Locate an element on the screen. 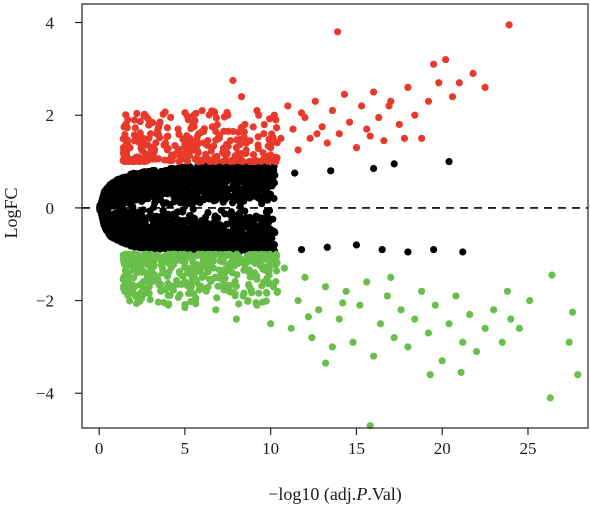 This screenshot has height=524, width=590. x-tick-label: 25 is located at coordinates (527, 448).